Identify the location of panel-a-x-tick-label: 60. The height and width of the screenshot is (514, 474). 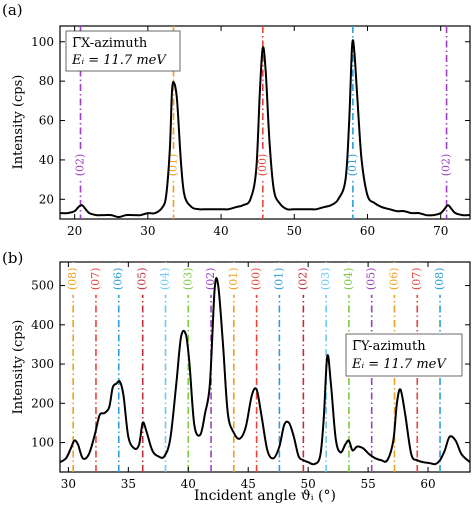
(367, 231).